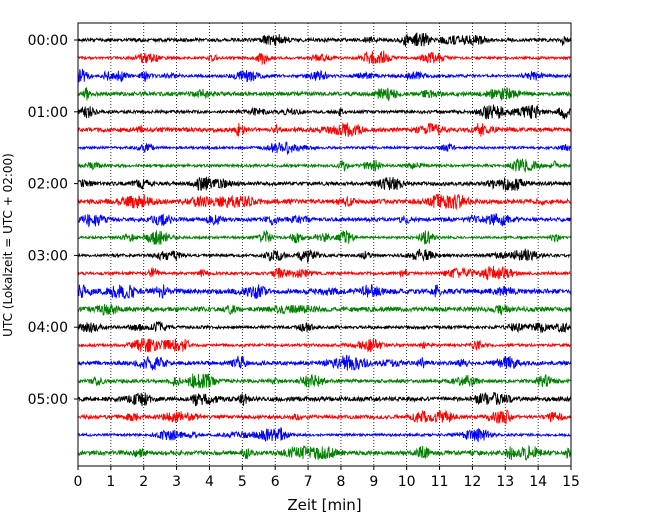 The height and width of the screenshot is (520, 650). What do you see at coordinates (48, 113) in the screenshot?
I see `y-tick-label: 01:00` at bounding box center [48, 113].